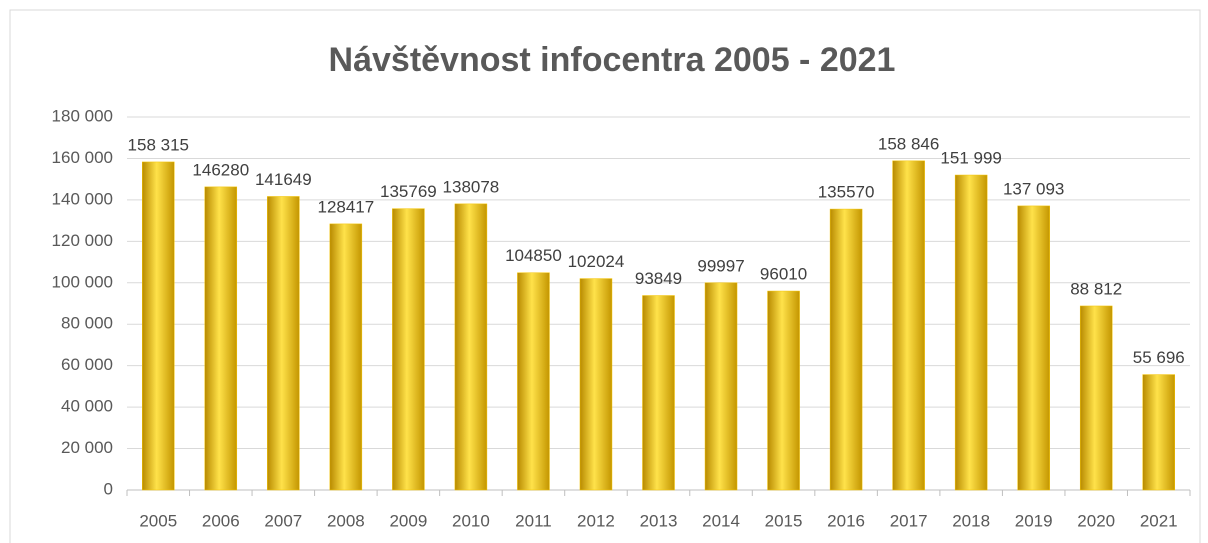 The width and height of the screenshot is (1208, 543). What do you see at coordinates (533, 255) in the screenshot?
I see `data-label: 104850` at bounding box center [533, 255].